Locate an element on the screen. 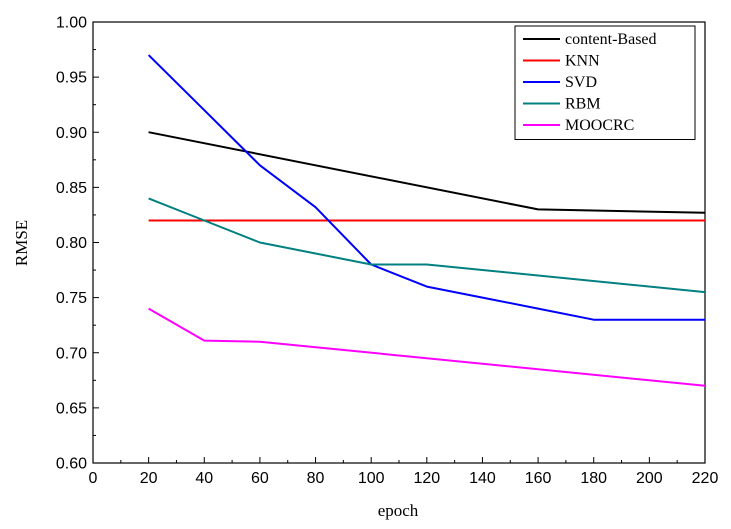 This screenshot has height=529, width=731. y-axis: 0.60 0.65 0.70 0.75 0.80 0.85 0.90 0.95 1.00 is located at coordinates (77, 244).